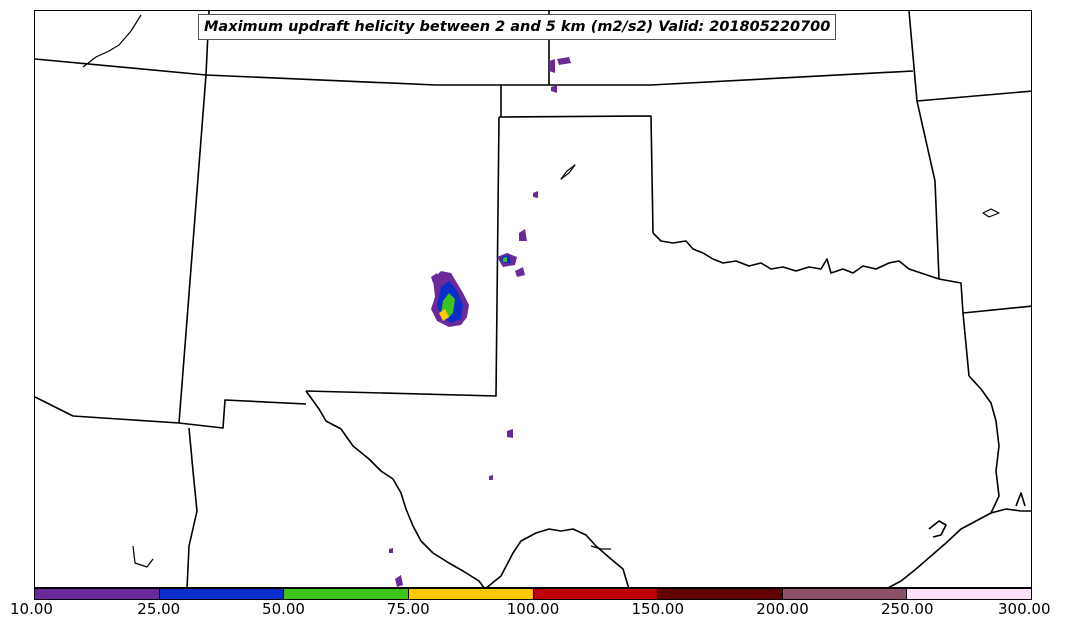  I want to click on coast-inlet, so click(1020, 499).